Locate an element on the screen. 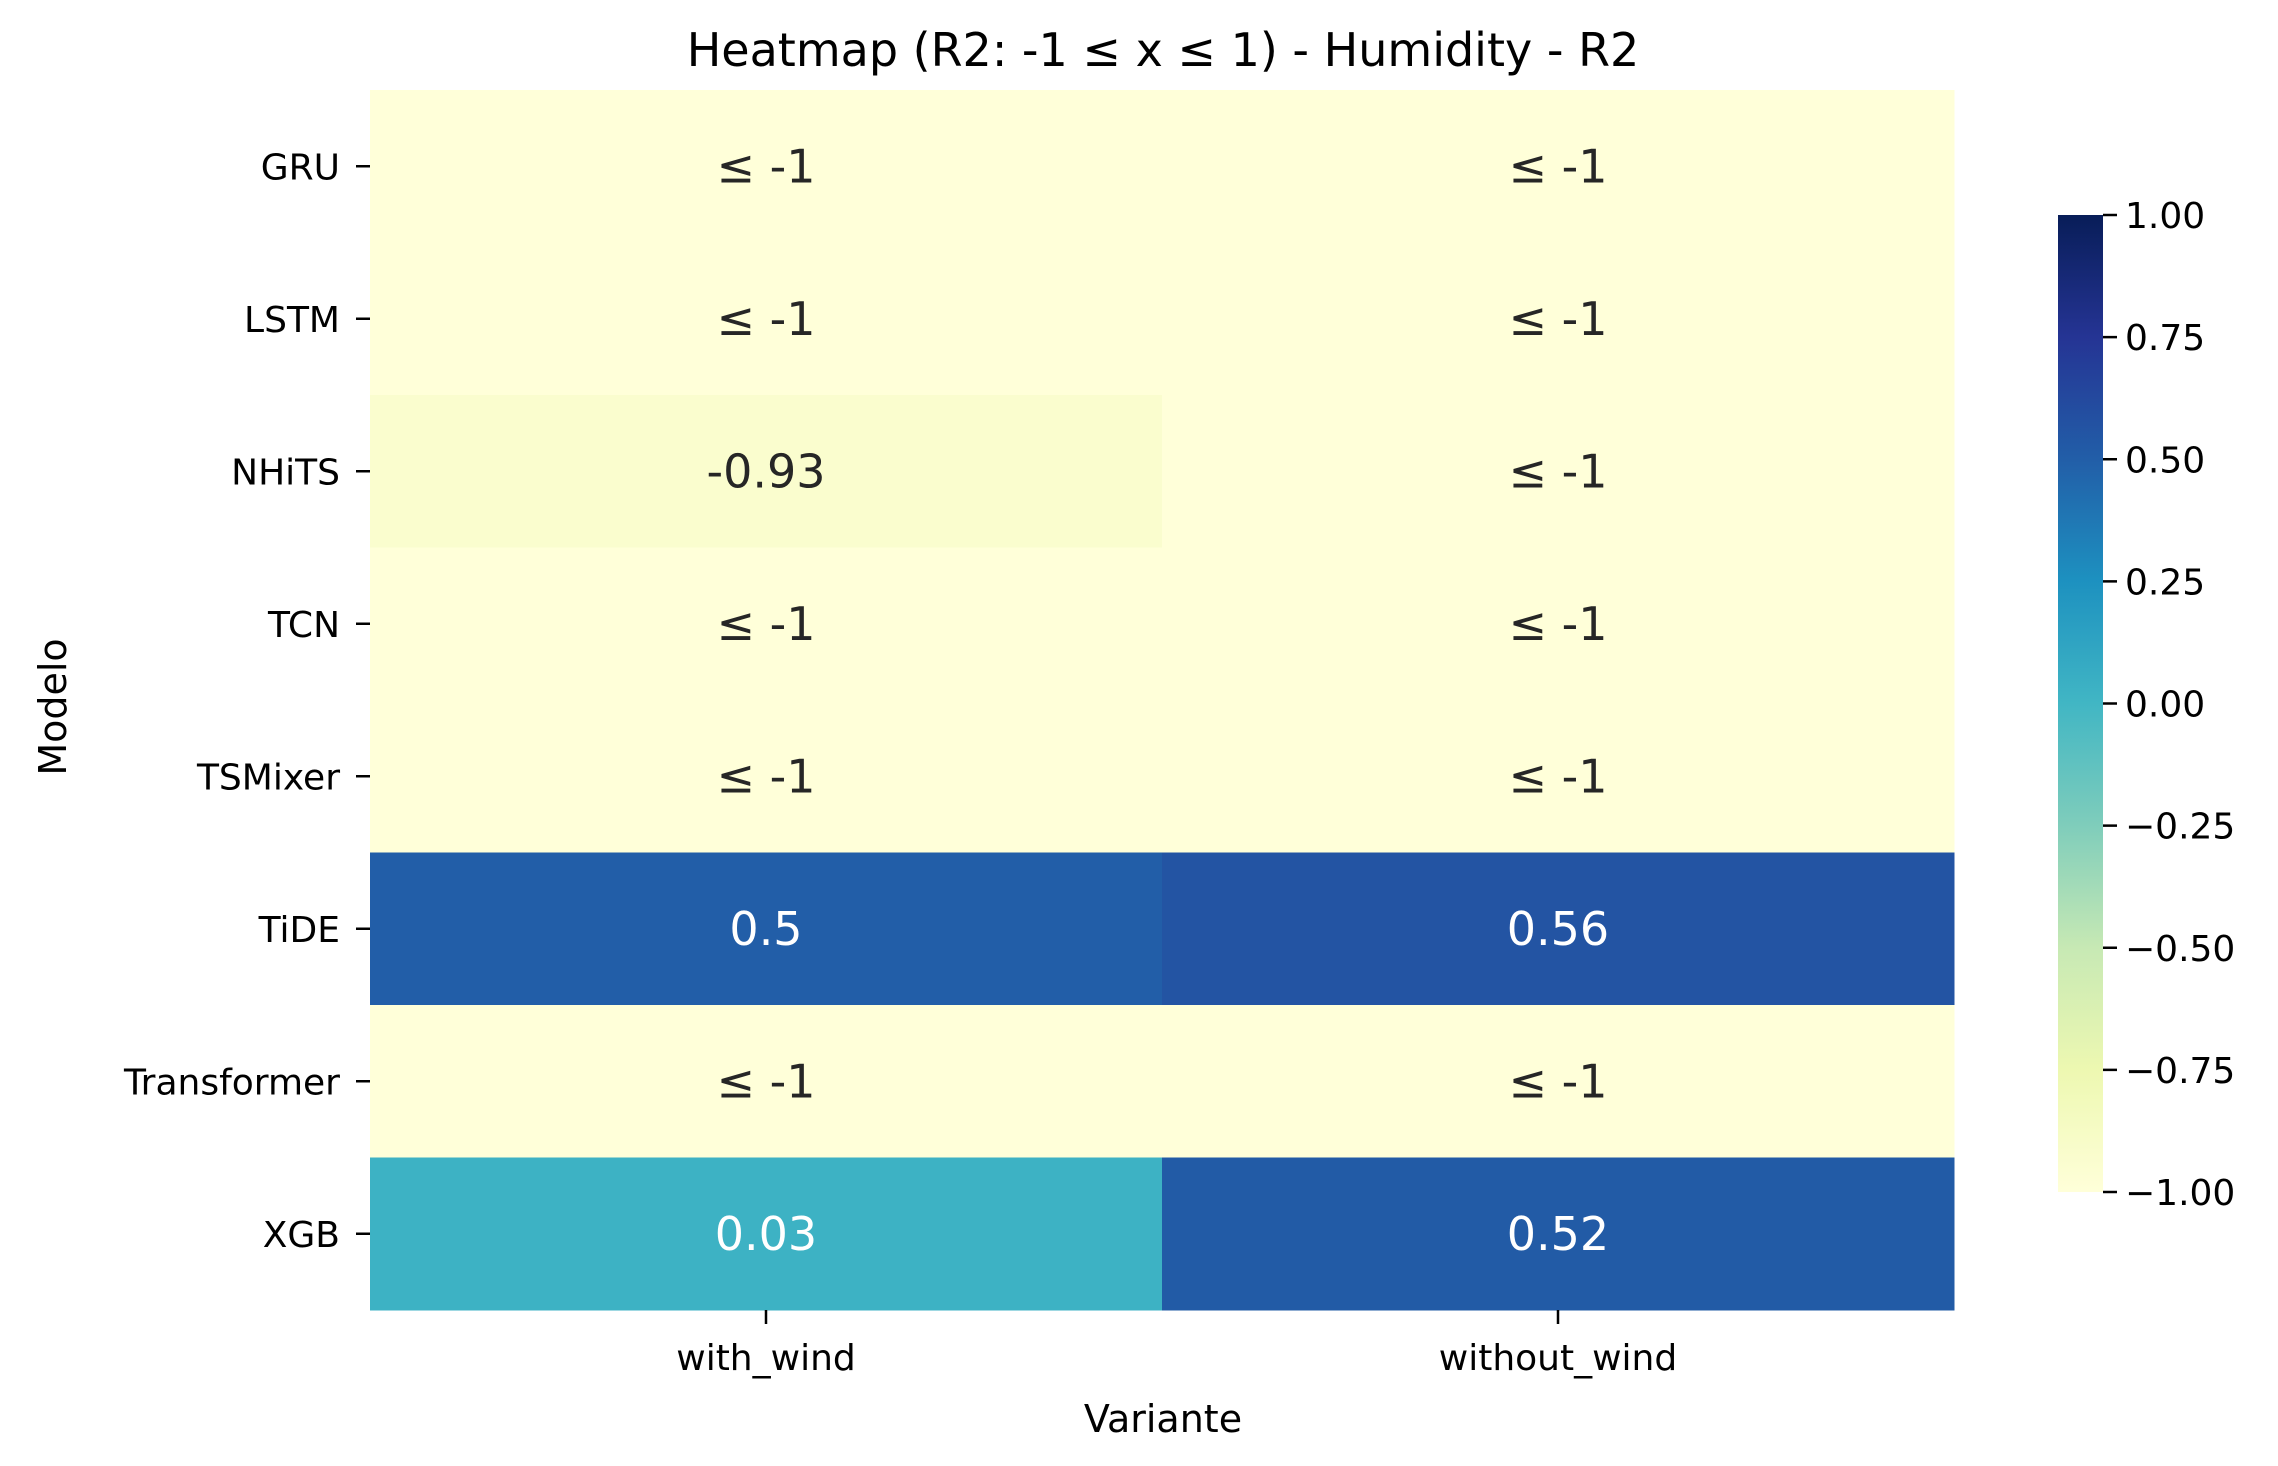 This screenshot has height=1466, width=2278. x-axis: with_wind without_wind is located at coordinates (1176, 1344).